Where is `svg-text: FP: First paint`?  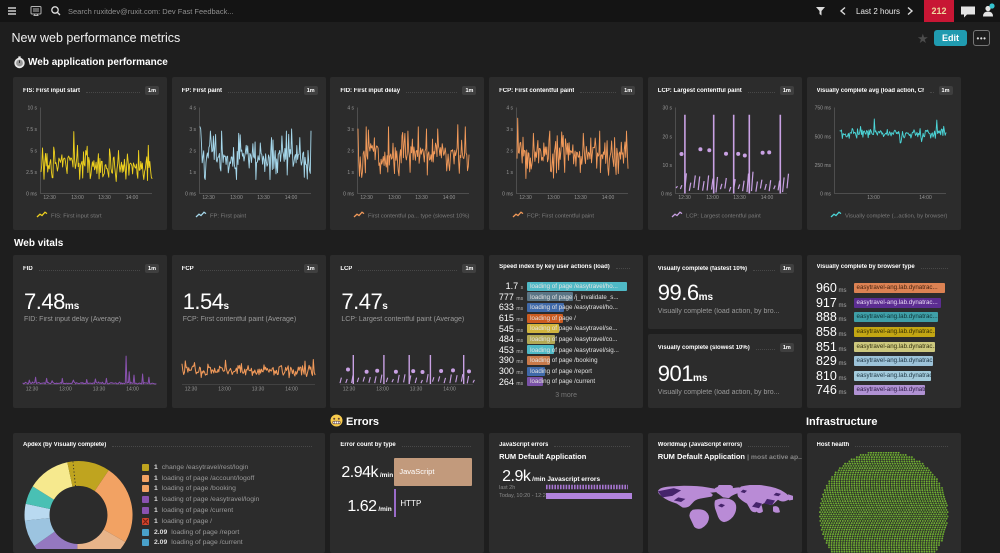
svg-text: FP: First paint is located at coordinates (228, 217).